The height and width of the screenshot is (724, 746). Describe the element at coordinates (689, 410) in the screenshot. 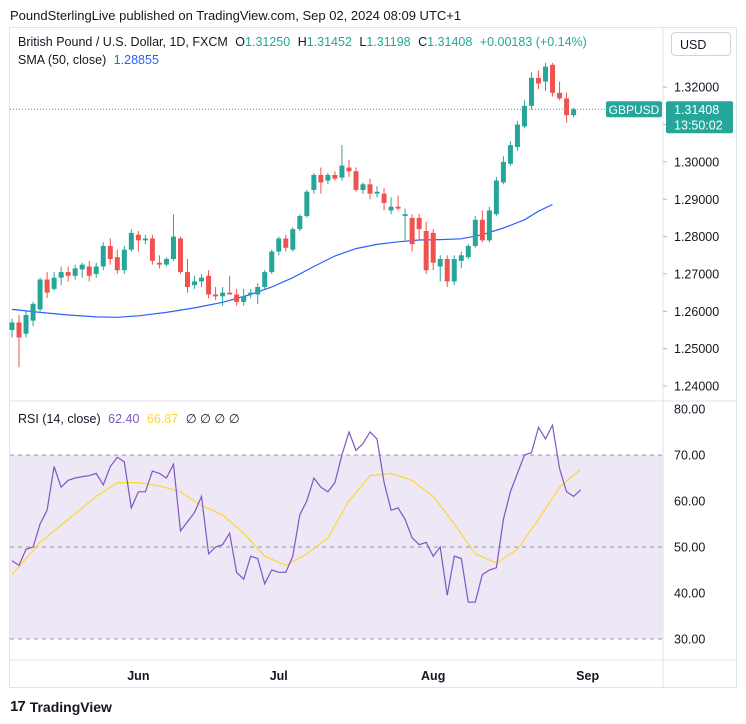

I see `rsi-tick-label: 80.00` at that location.